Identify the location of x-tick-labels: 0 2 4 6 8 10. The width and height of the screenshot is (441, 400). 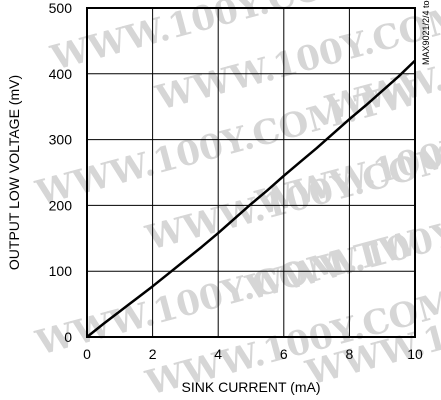
(253, 354).